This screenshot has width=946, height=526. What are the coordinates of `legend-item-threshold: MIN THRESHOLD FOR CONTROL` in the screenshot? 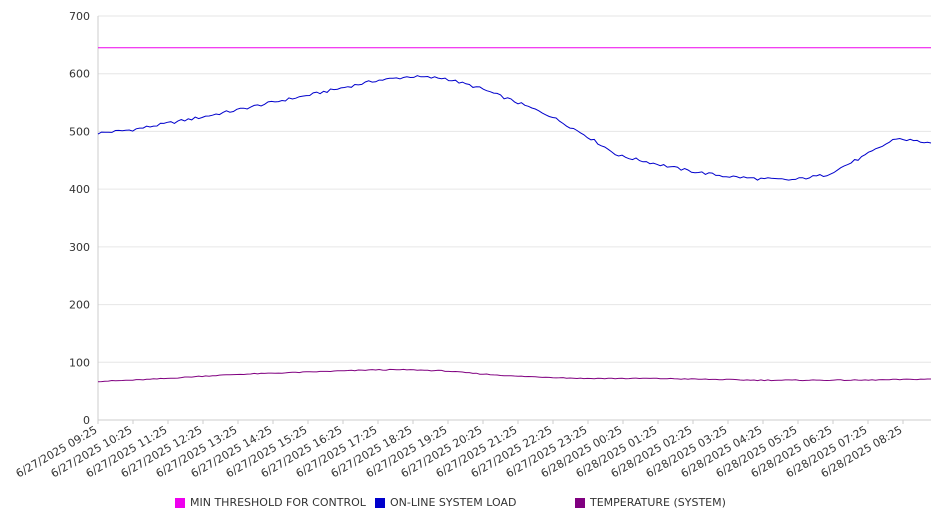 It's located at (270, 502).